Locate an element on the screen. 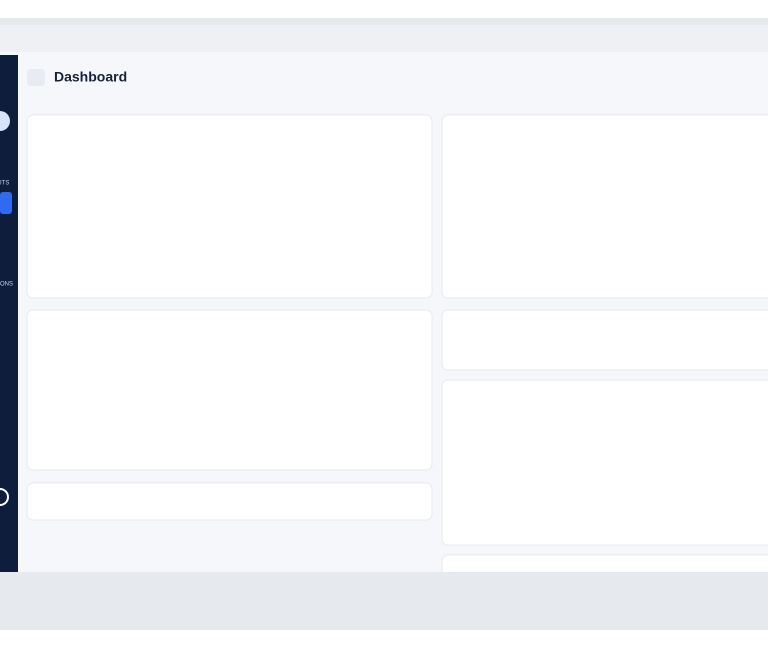  page-title: Dashboard is located at coordinates (90, 77).